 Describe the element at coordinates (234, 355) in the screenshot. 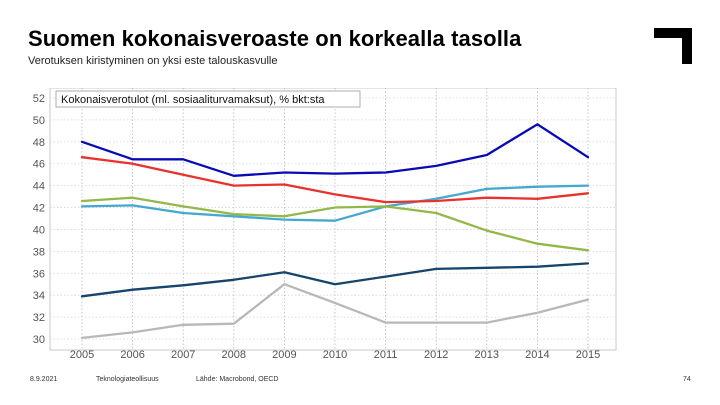

I see `x-tick-label: 2008` at that location.